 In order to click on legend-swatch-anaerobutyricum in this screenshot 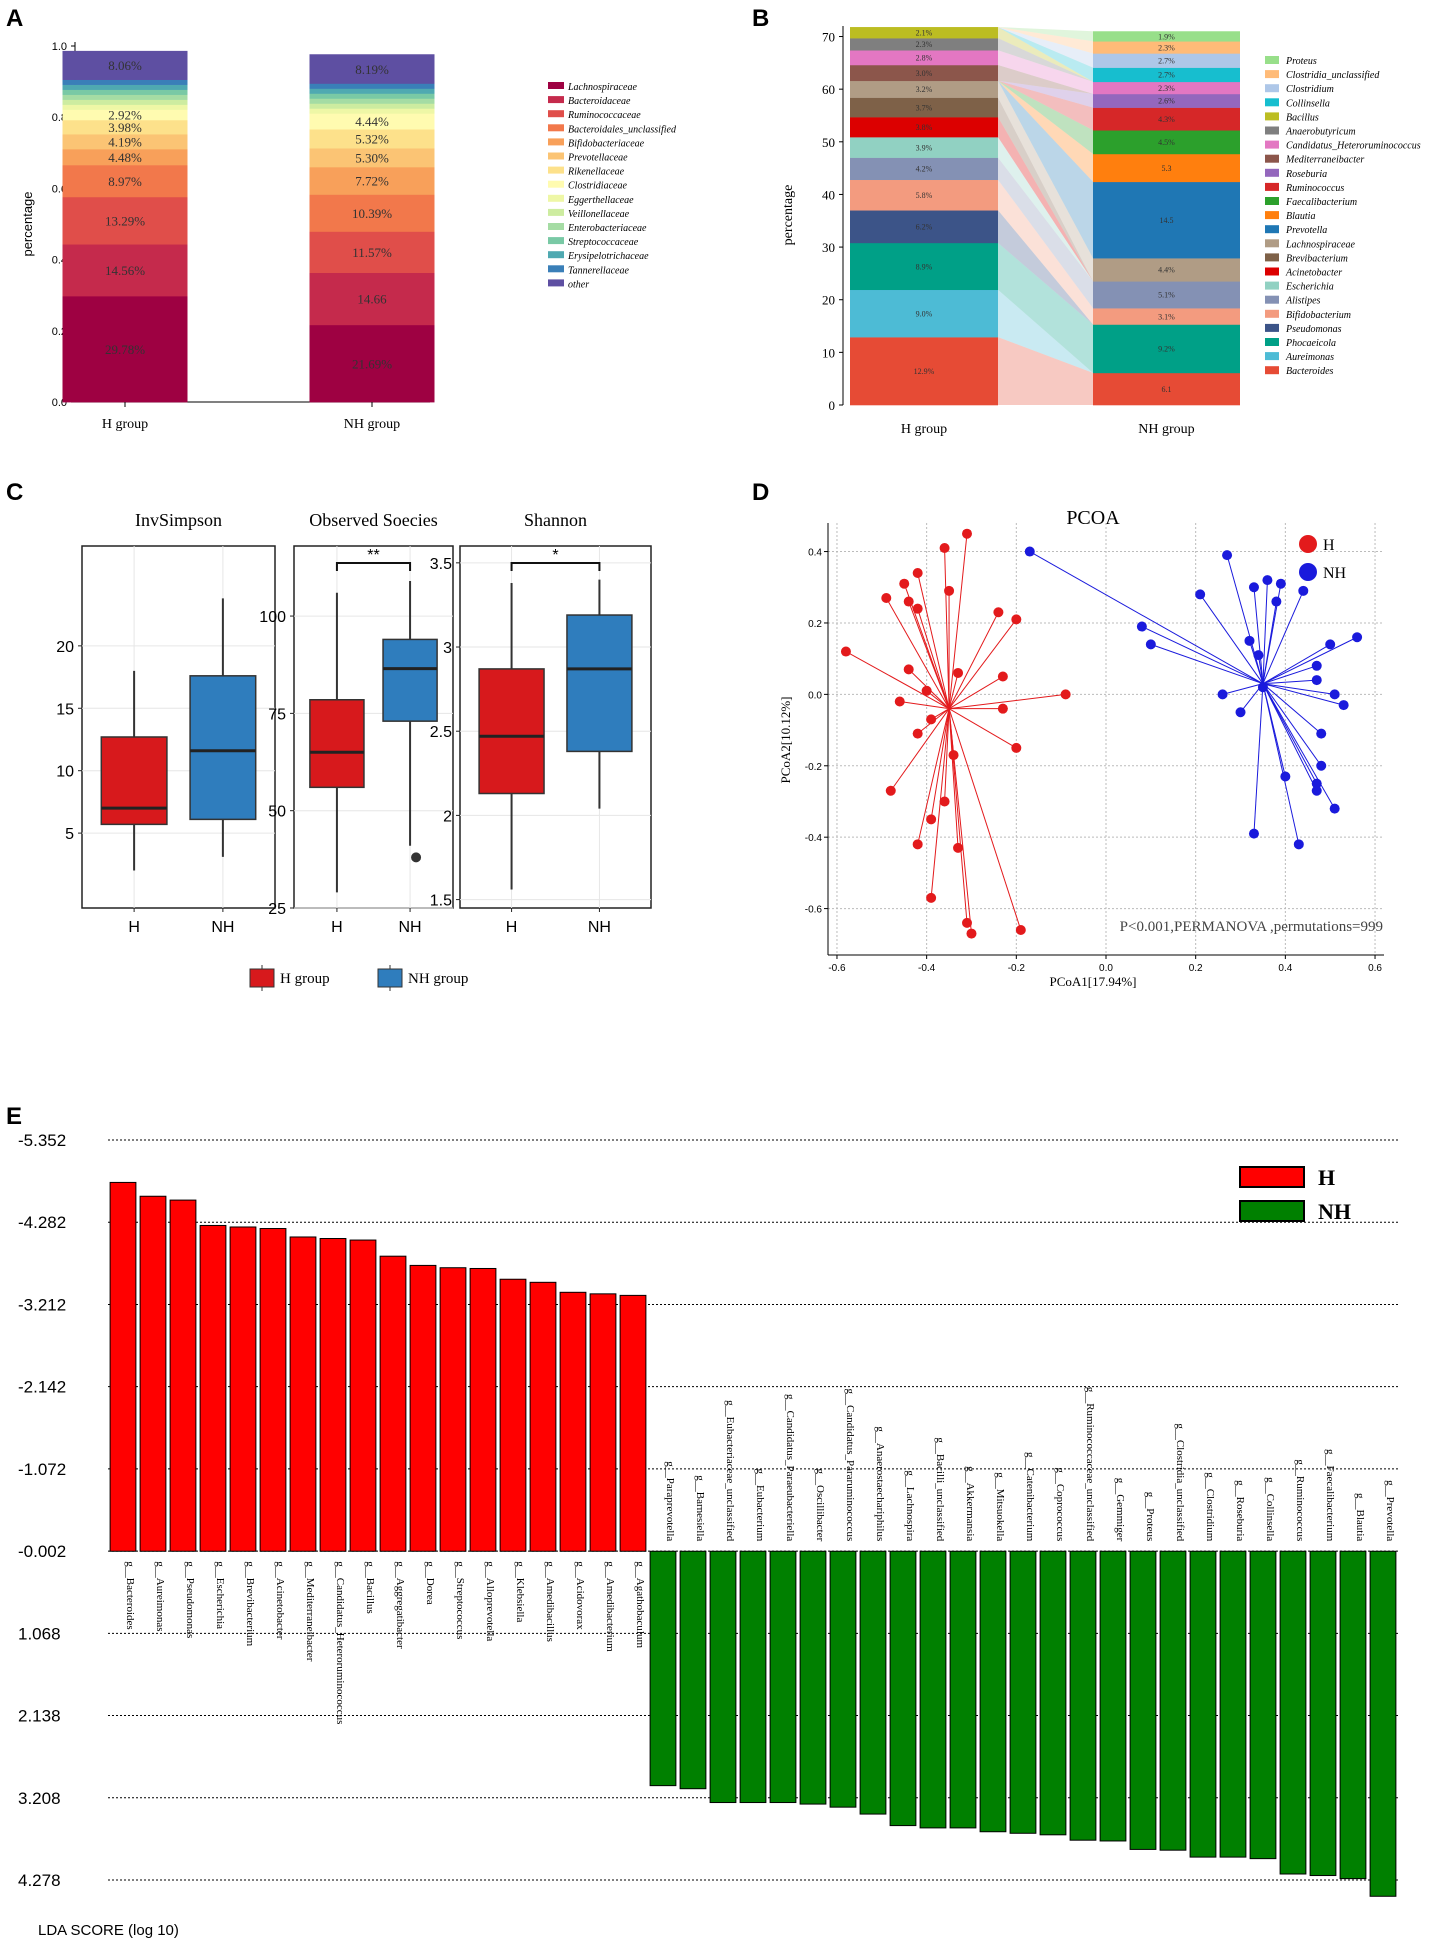, I will do `click(1272, 130)`.